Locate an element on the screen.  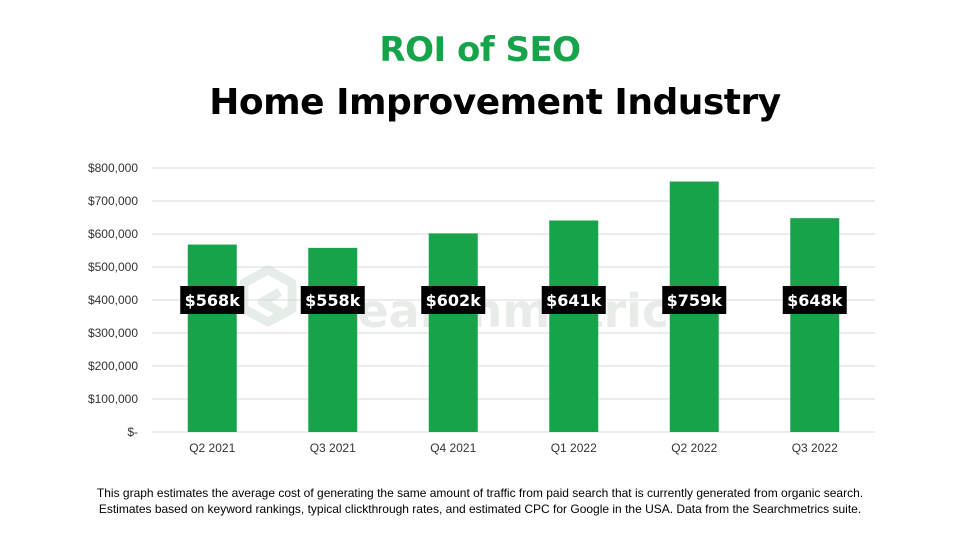
chart-title: Home Improvement Industry is located at coordinates (495, 102).